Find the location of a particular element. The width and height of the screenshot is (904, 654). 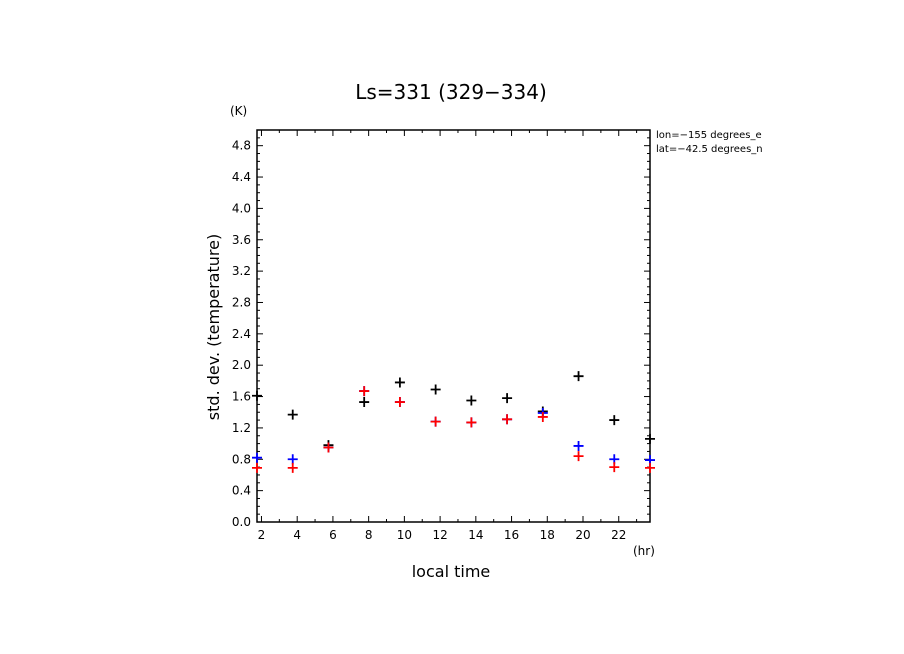

y-tick-label: 2.8 is located at coordinates (241, 302).